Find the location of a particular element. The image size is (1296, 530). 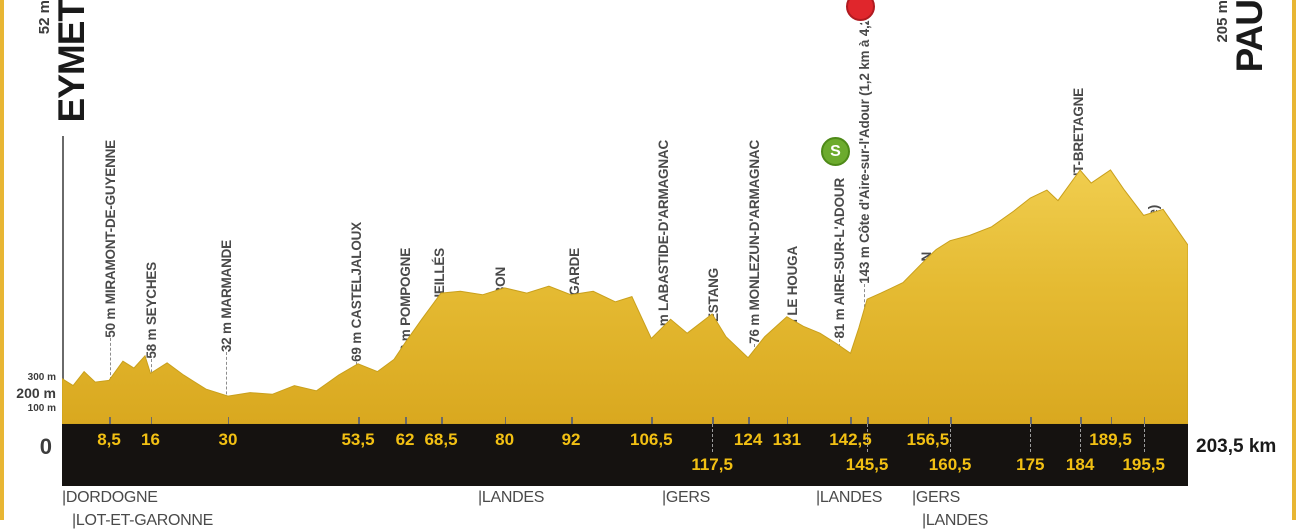

frame-edge-left is located at coordinates (2, 260).